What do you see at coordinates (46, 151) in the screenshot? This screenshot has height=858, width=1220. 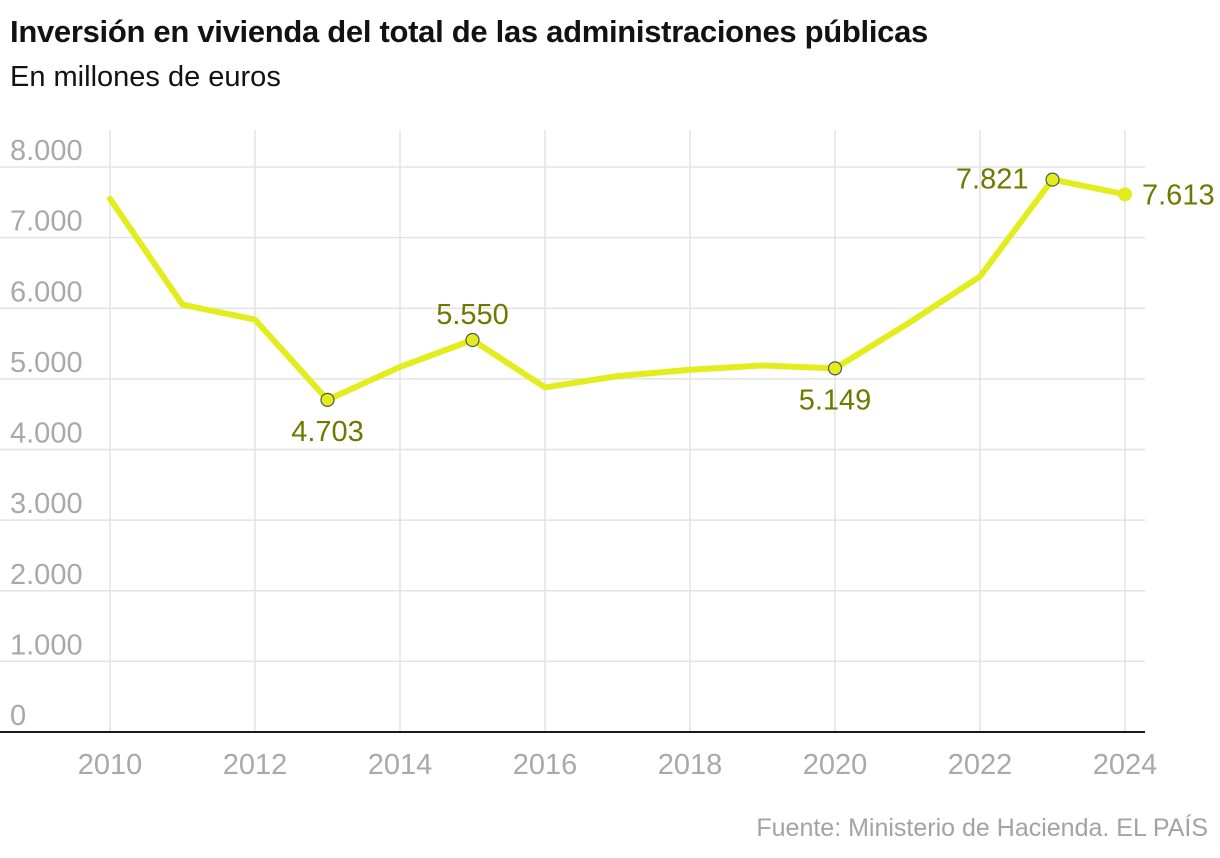 I see `y-tick-label: 8.000` at bounding box center [46, 151].